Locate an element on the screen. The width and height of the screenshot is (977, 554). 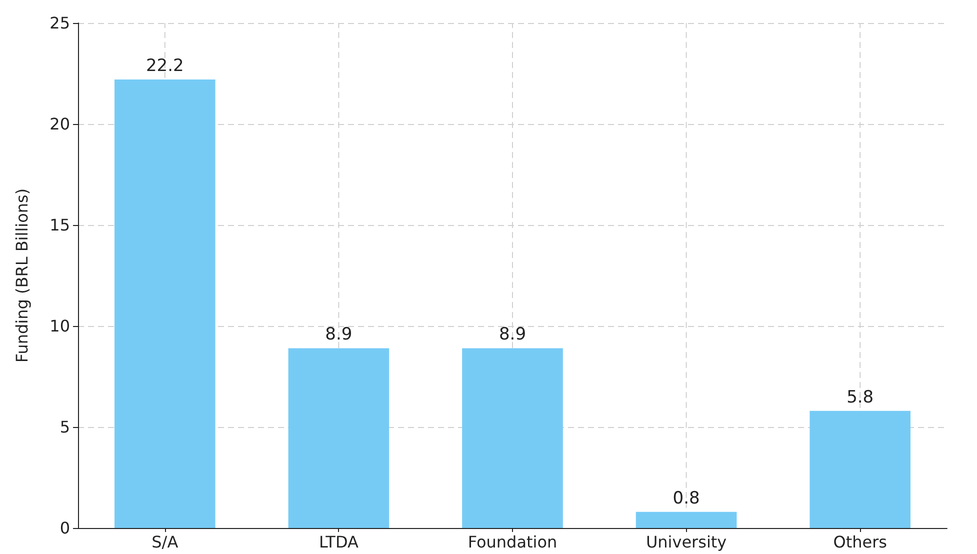
data-label: 0.8 is located at coordinates (686, 498).